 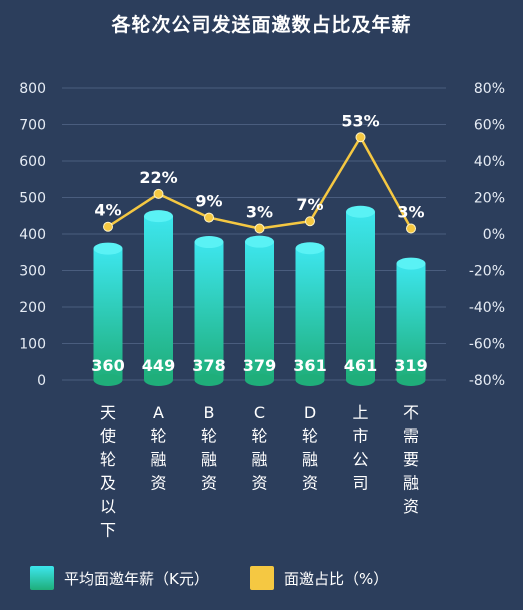 I want to click on category-label: 天使轮及以下, so click(x=108, y=471).